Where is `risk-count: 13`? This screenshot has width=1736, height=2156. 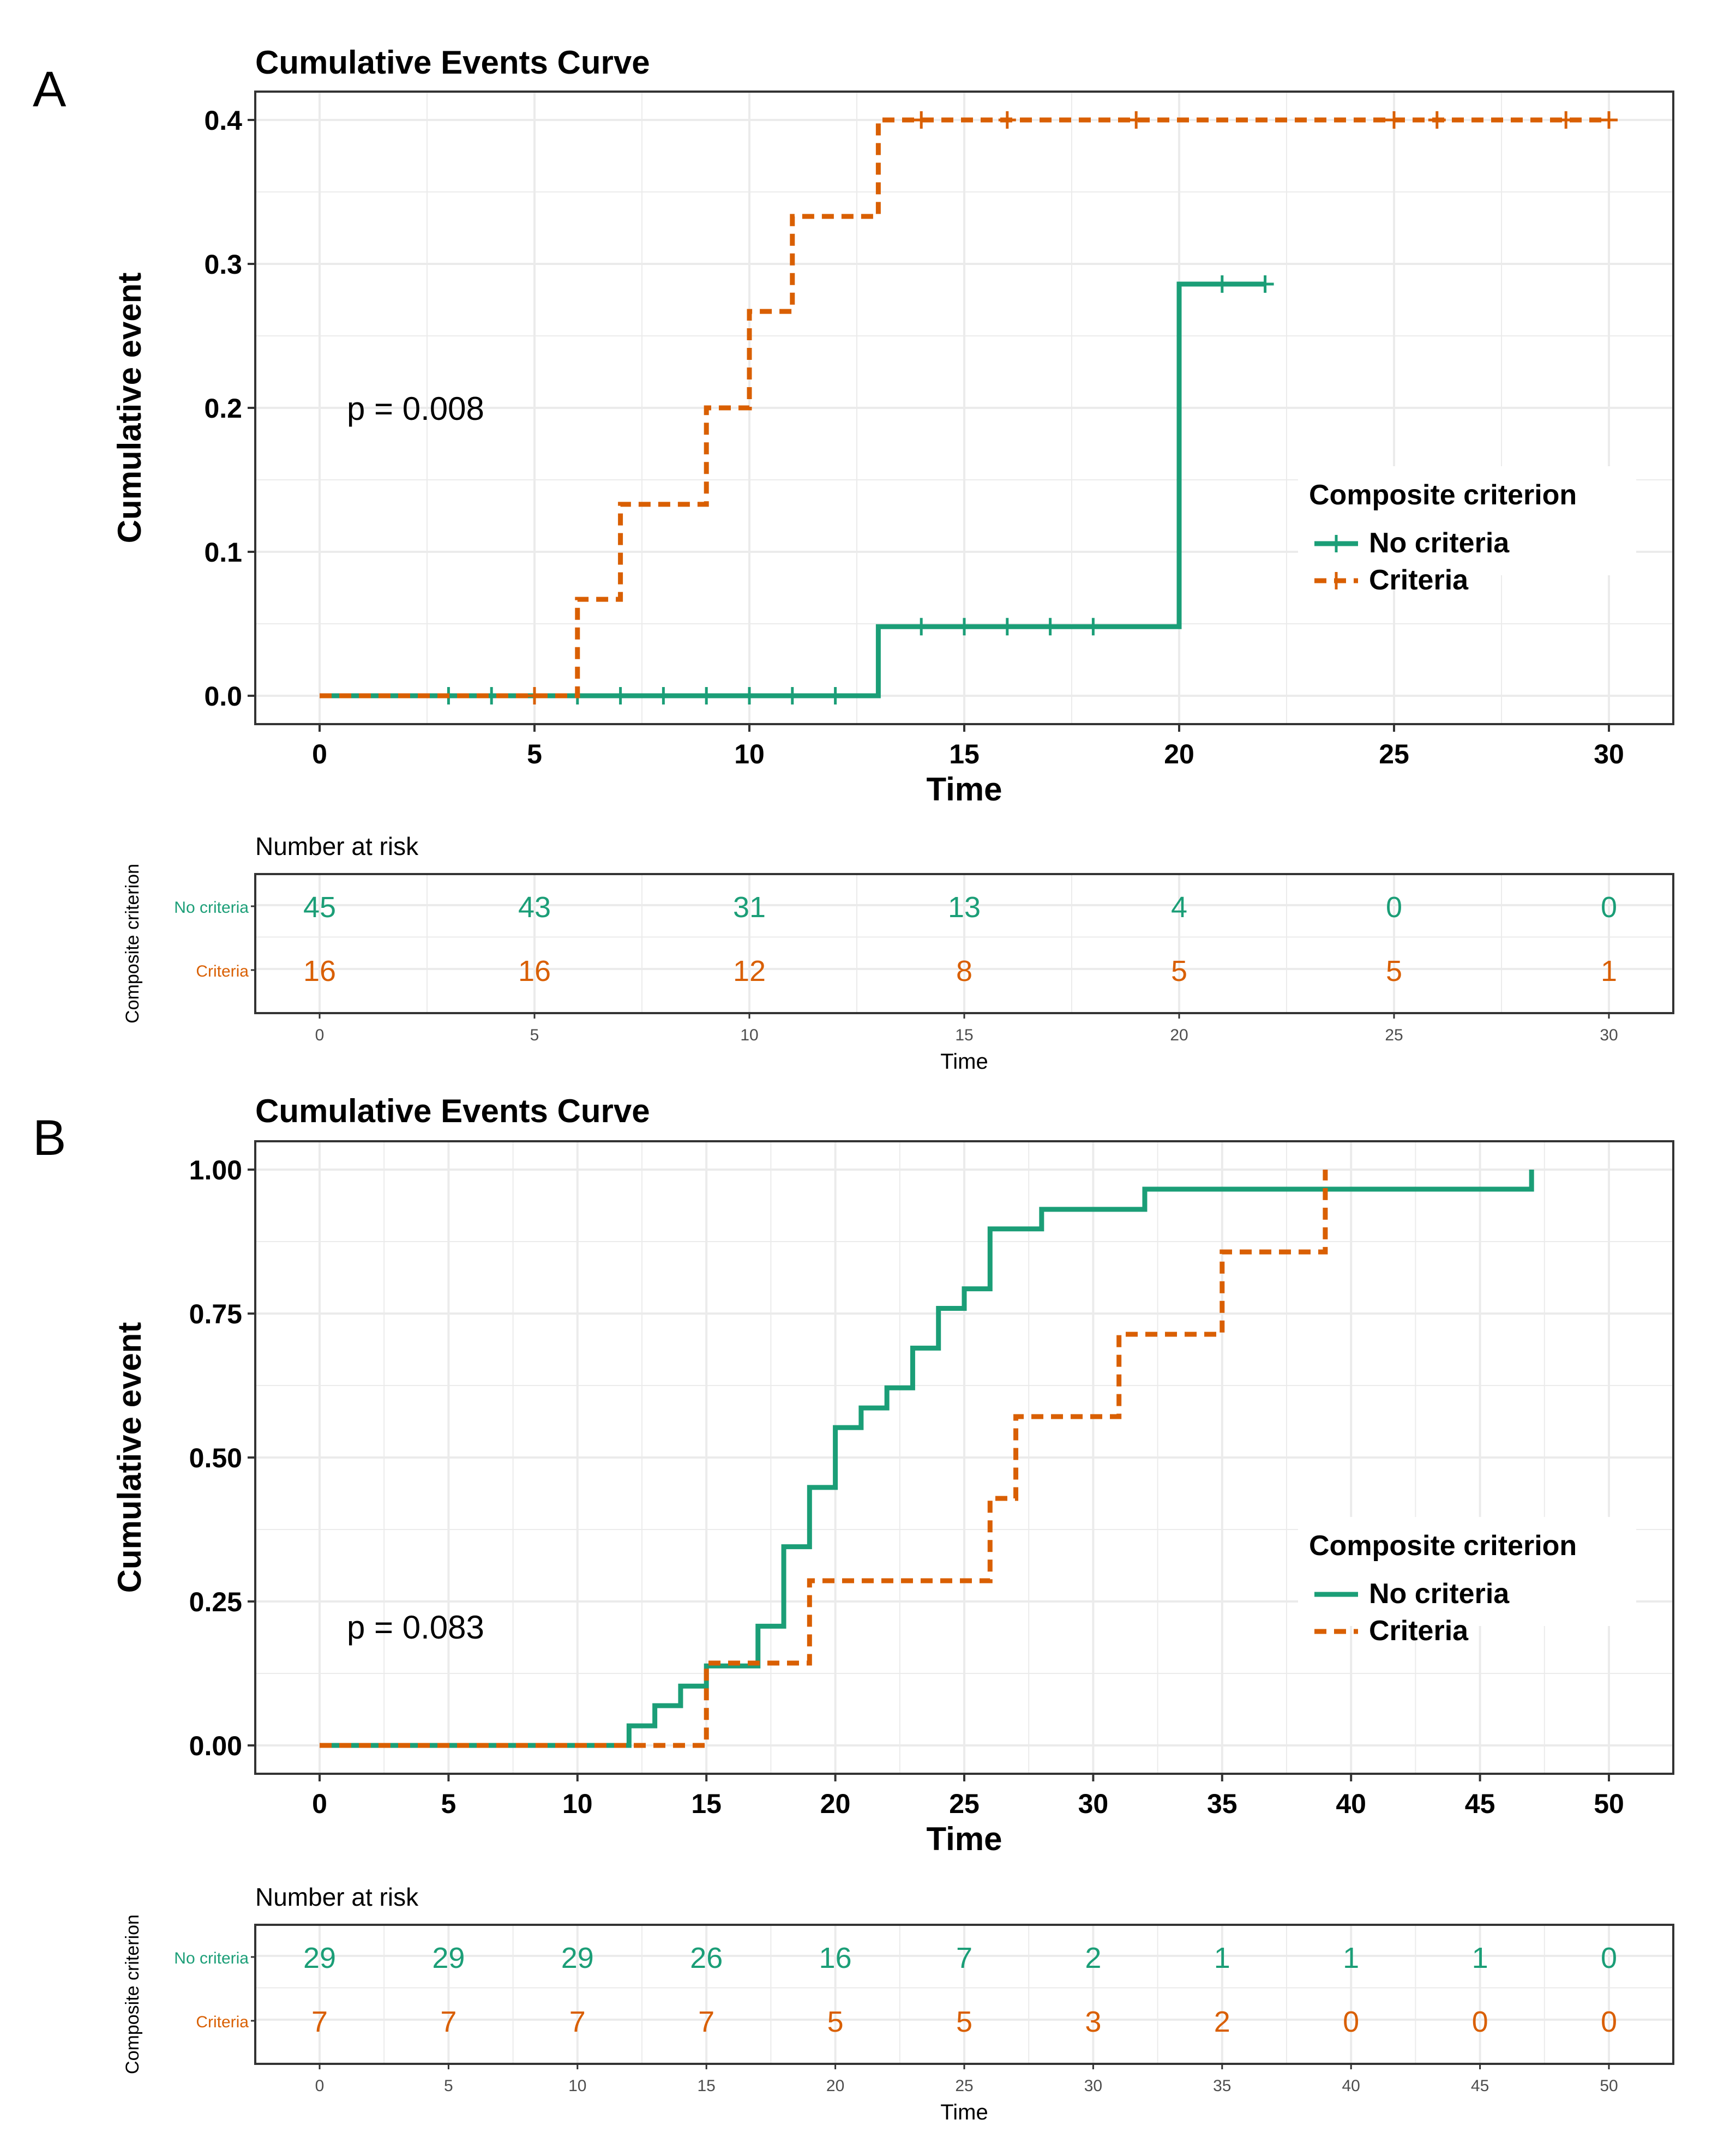 risk-count: 13 is located at coordinates (964, 907).